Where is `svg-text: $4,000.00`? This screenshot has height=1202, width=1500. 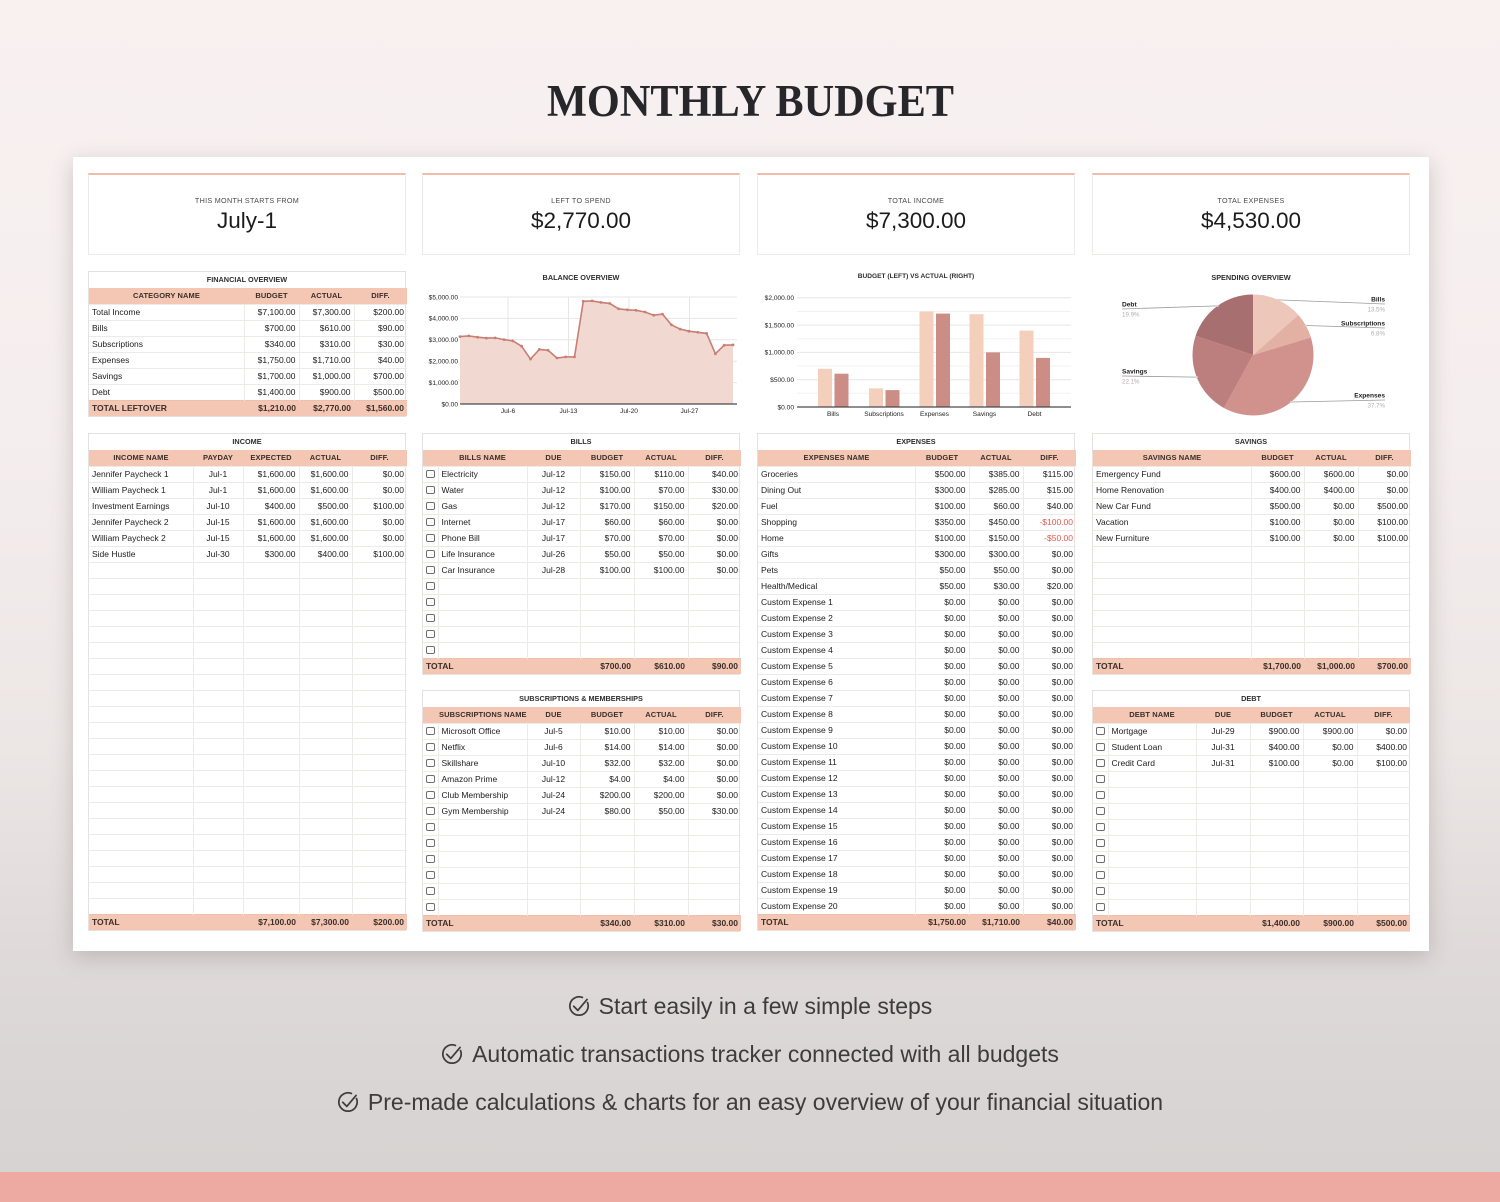 svg-text: $4,000.00 is located at coordinates (444, 319).